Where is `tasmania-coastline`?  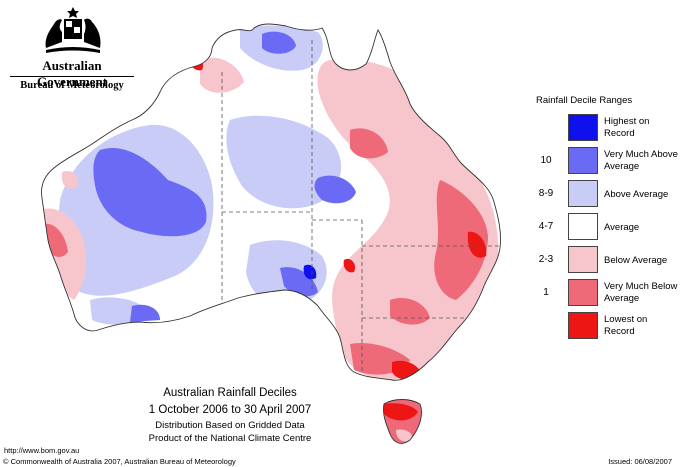
tasmania-coastline is located at coordinates (402, 421).